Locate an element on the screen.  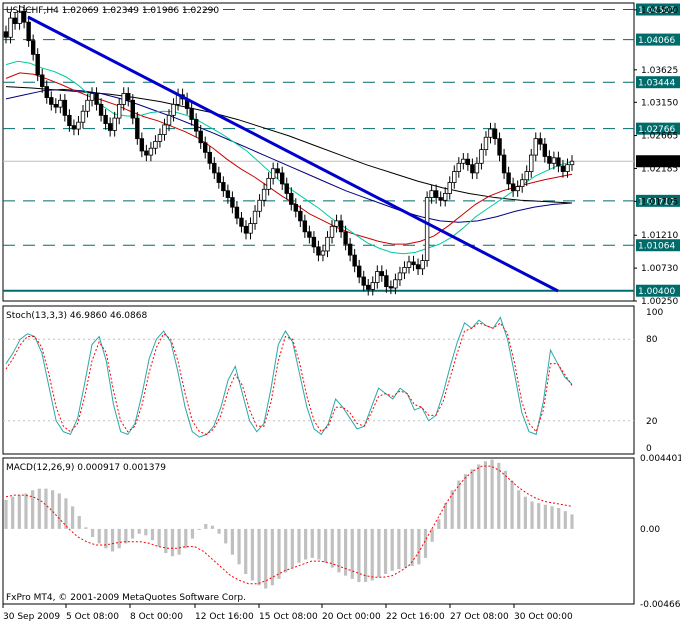
current-price-label: 1.02290 is located at coordinates (656, 163).